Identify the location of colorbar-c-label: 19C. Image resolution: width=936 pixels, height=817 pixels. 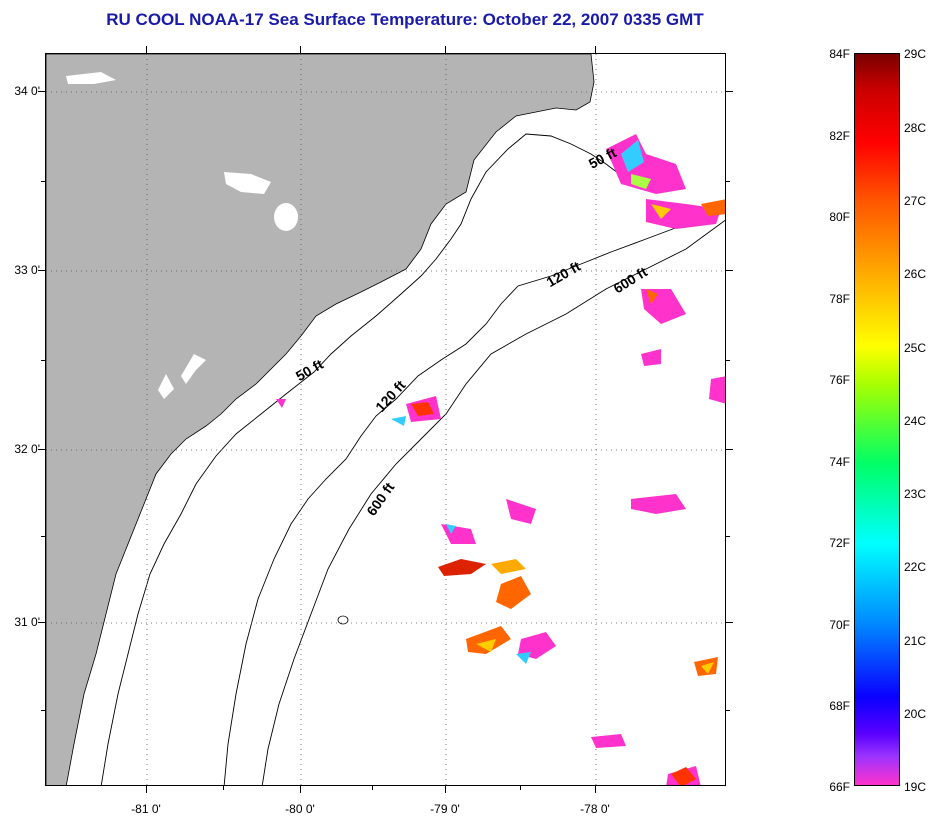
(915, 787).